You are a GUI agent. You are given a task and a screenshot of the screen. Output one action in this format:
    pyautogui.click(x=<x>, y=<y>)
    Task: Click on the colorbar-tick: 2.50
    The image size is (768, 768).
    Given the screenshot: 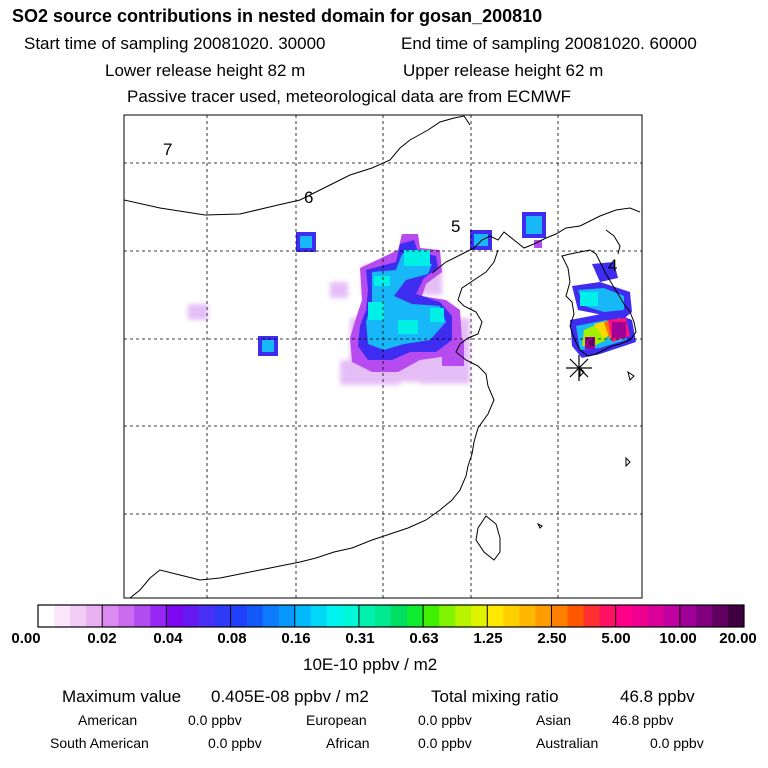 What is the action you would take?
    pyautogui.click(x=552, y=638)
    